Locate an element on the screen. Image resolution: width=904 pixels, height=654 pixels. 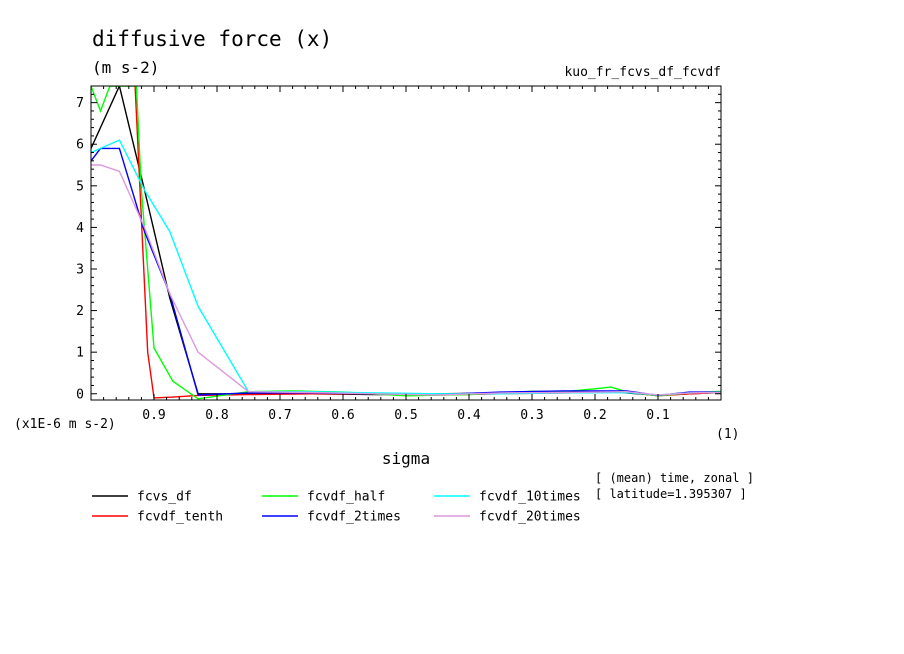
legend-label-fcvdf_half: fcvdf_half is located at coordinates (346, 497).